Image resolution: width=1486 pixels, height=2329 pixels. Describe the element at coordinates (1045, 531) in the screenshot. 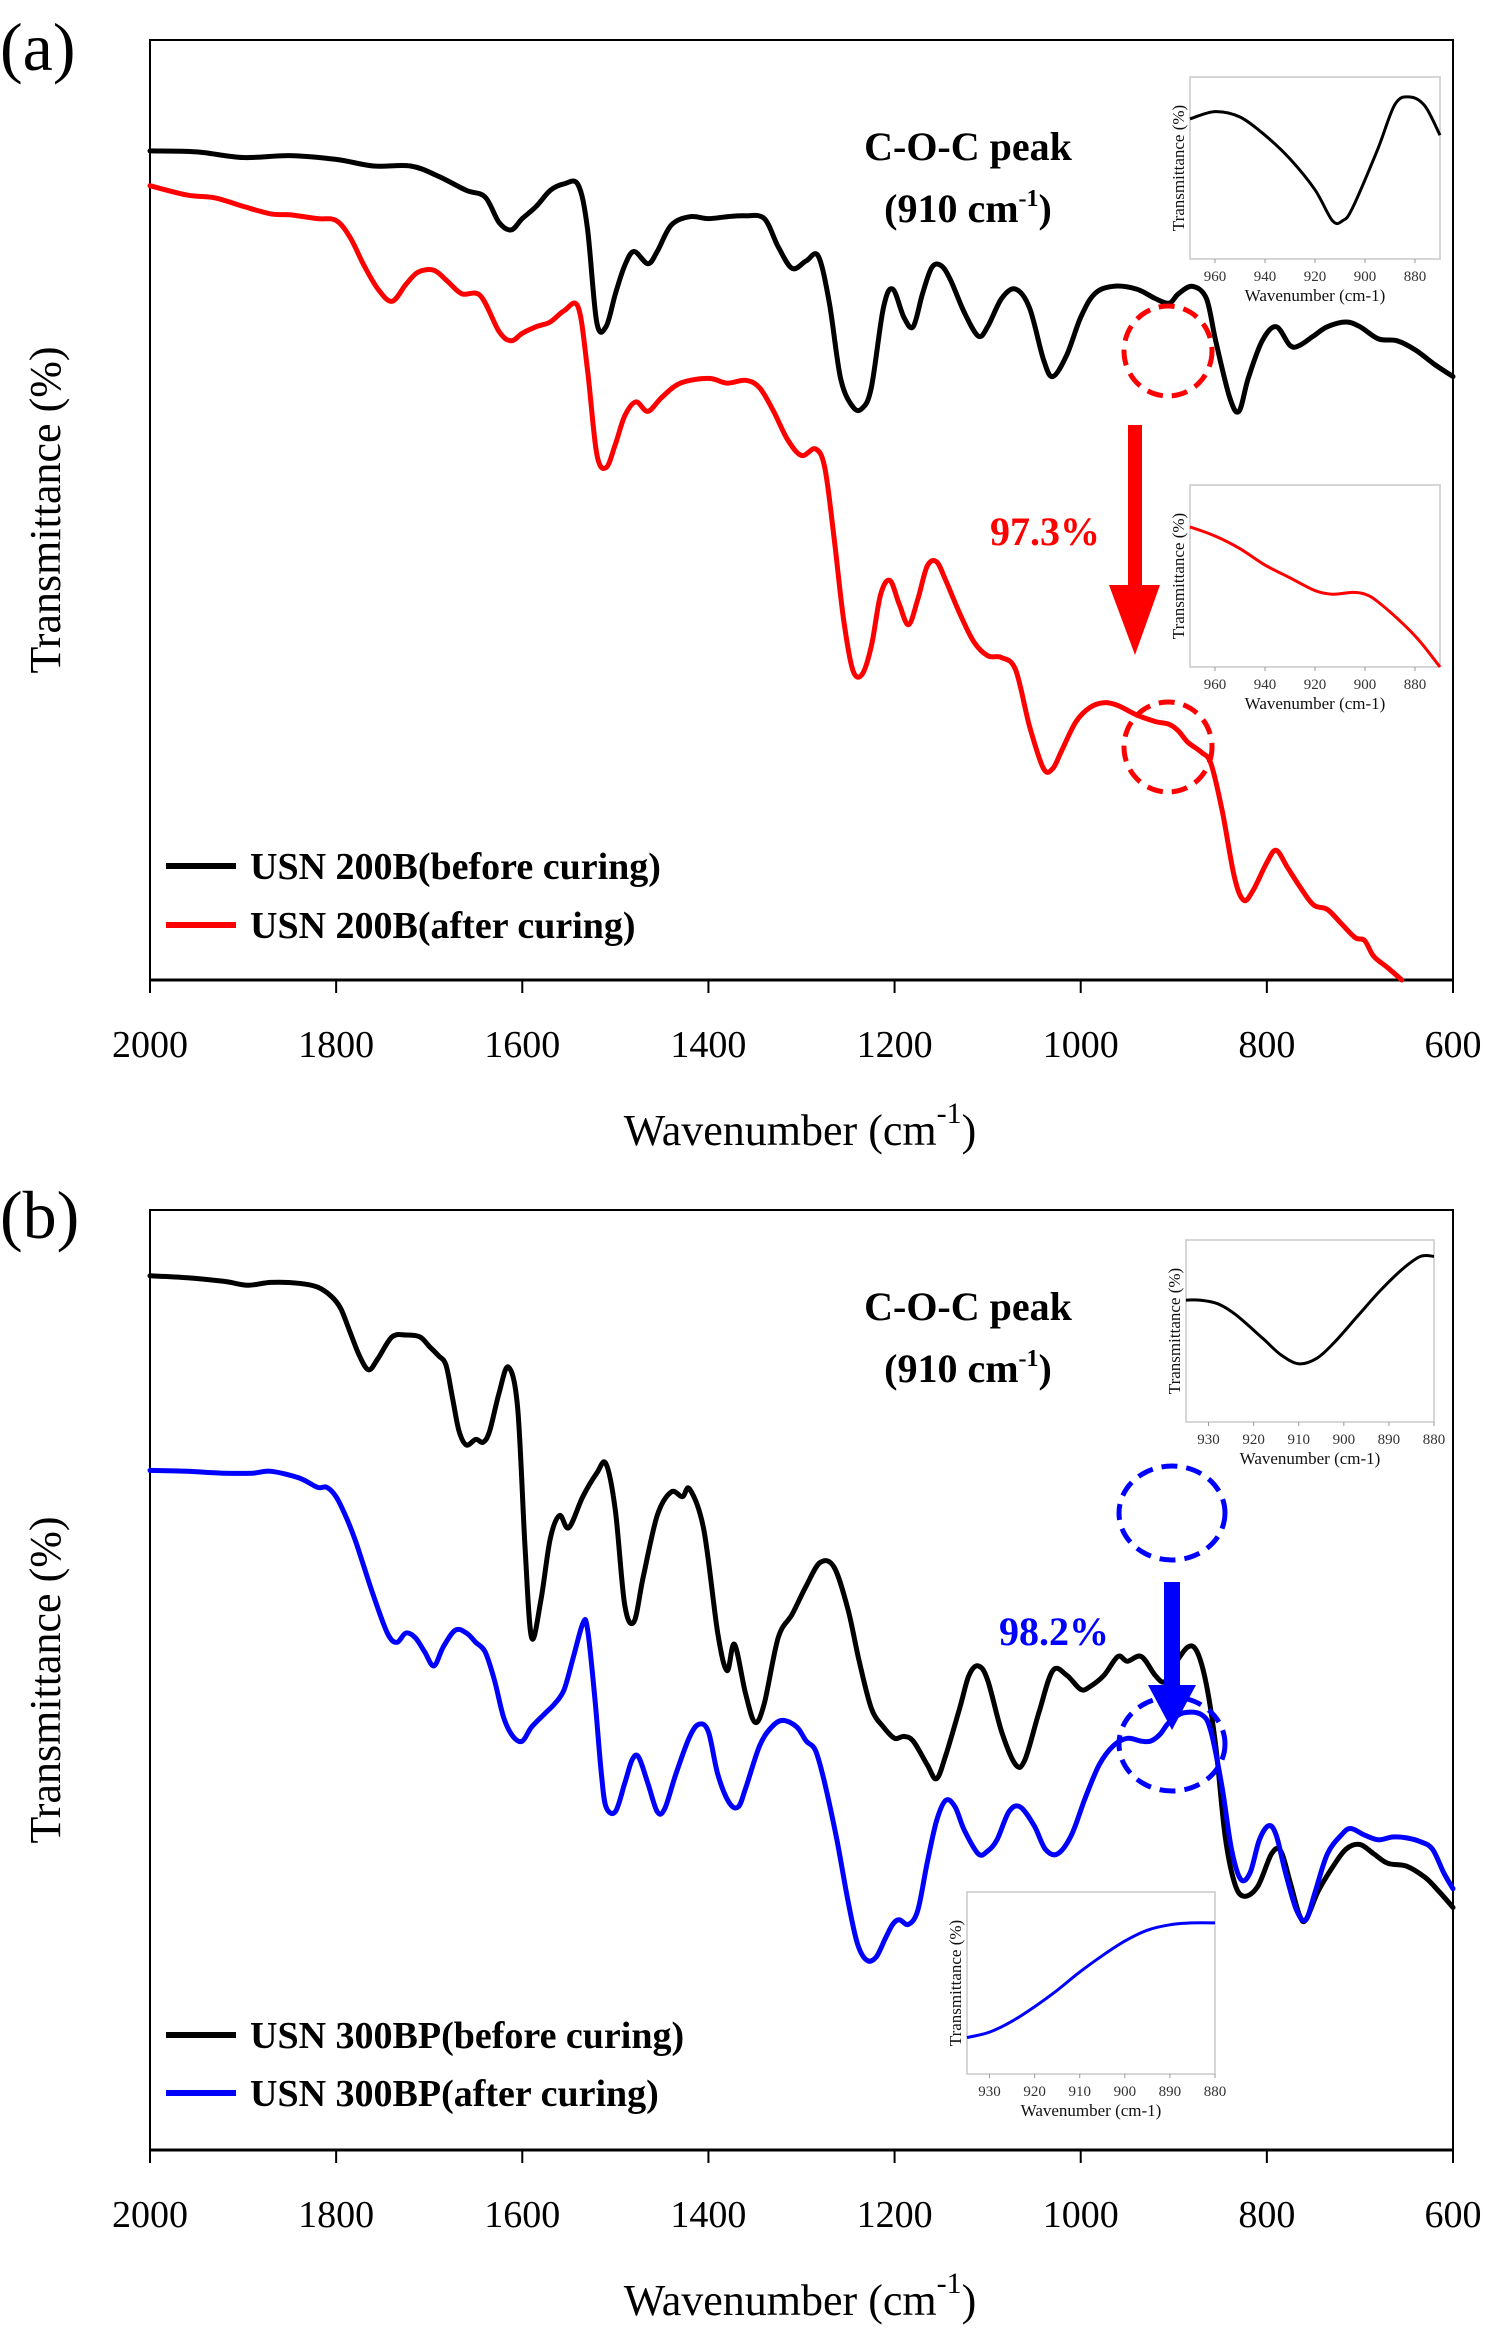

I see `panel-a-conversion-label: 97.3%` at that location.